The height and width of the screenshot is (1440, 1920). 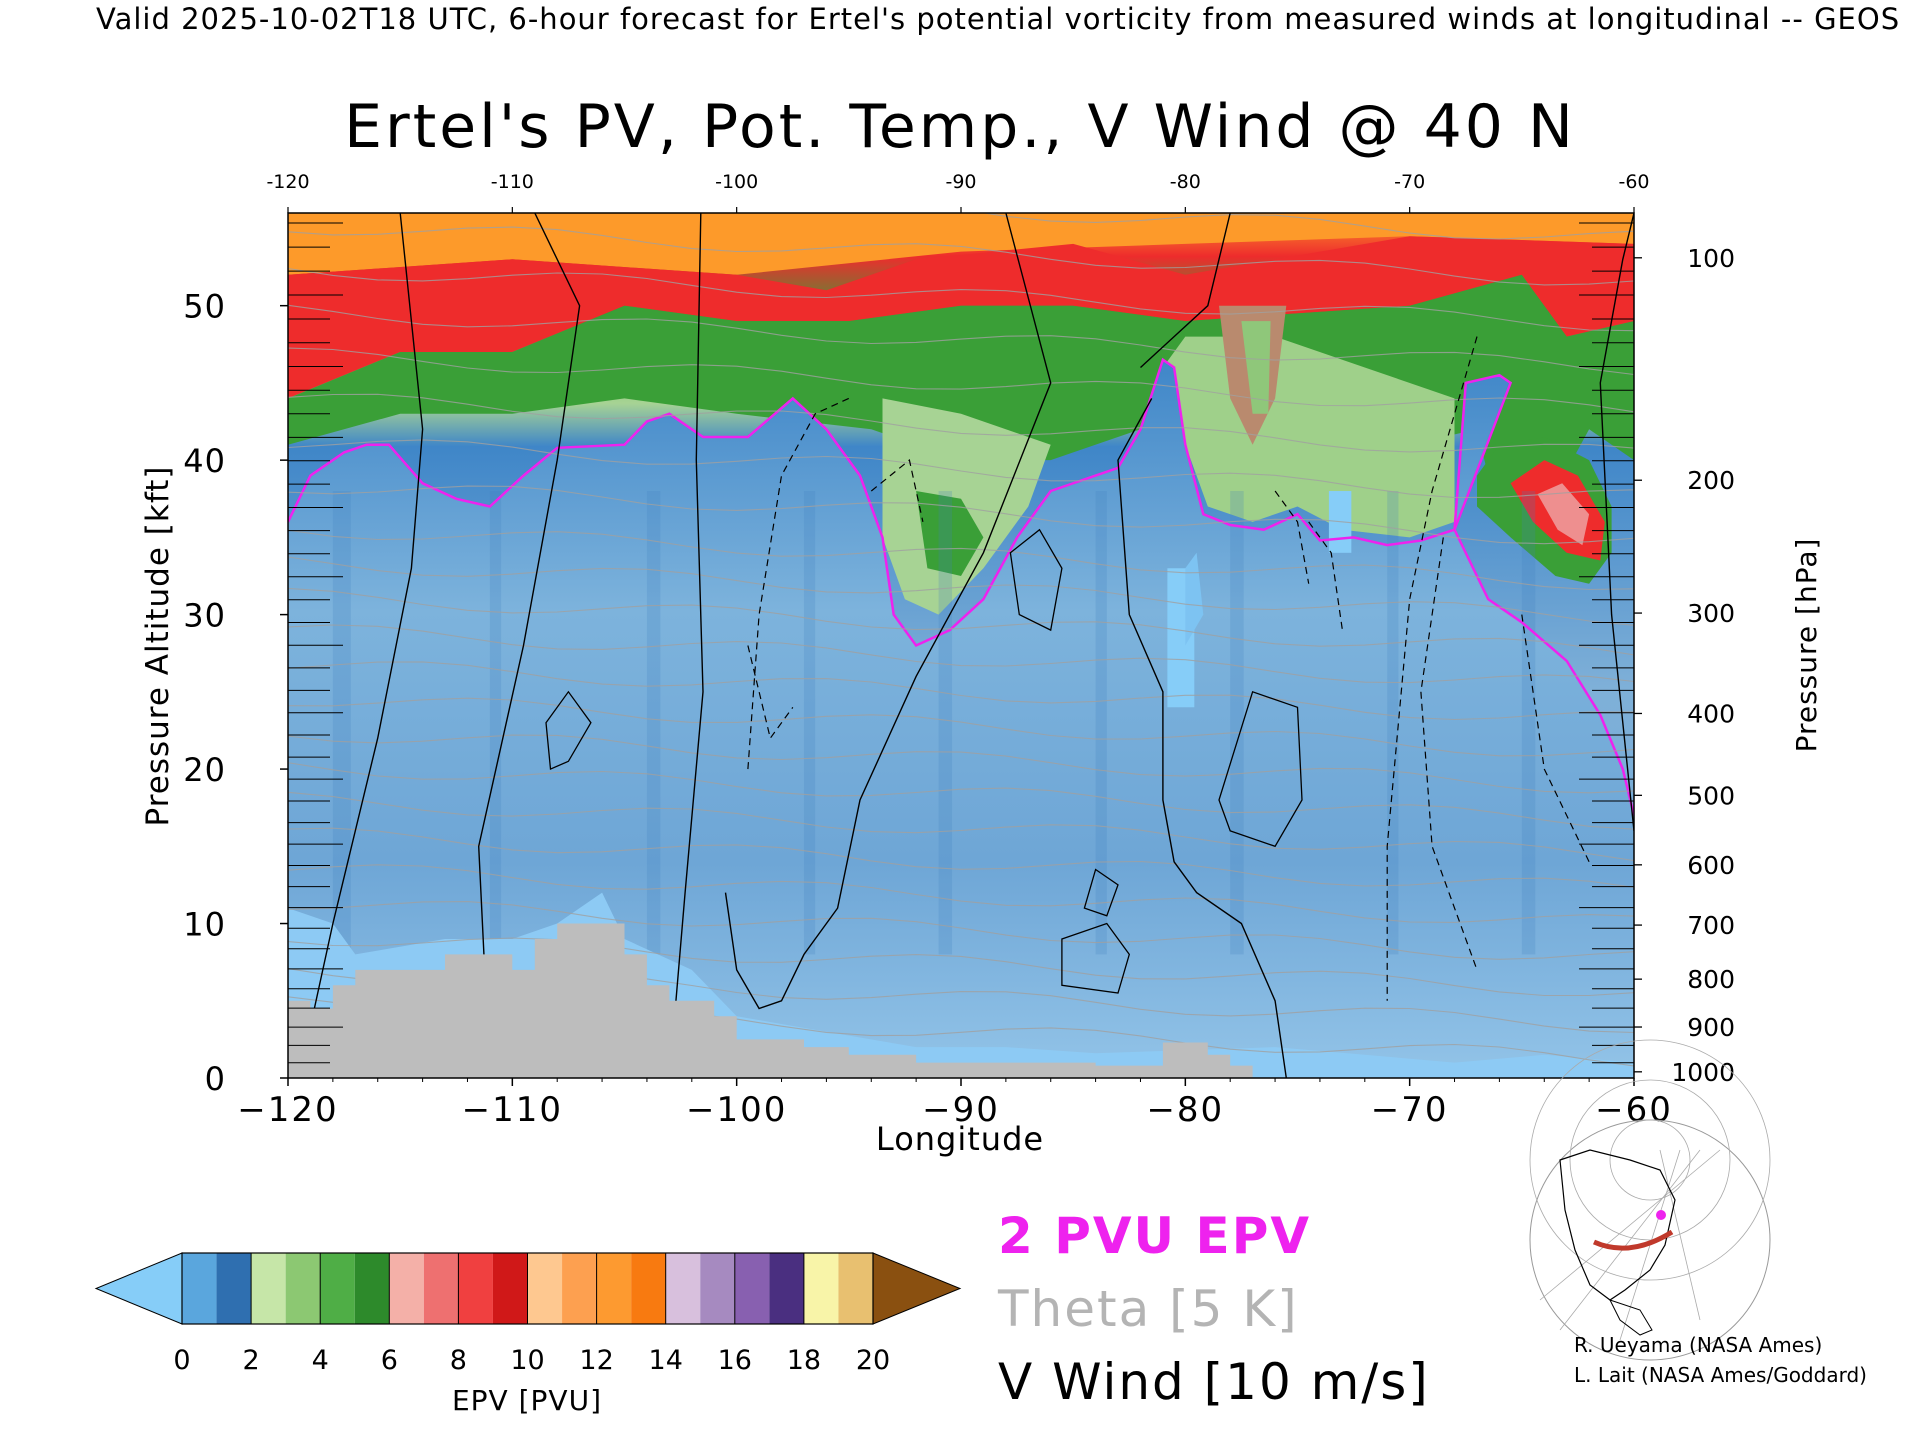 What do you see at coordinates (268, 1288) in the screenshot?
I see `colorbar-bin-1a` at bounding box center [268, 1288].